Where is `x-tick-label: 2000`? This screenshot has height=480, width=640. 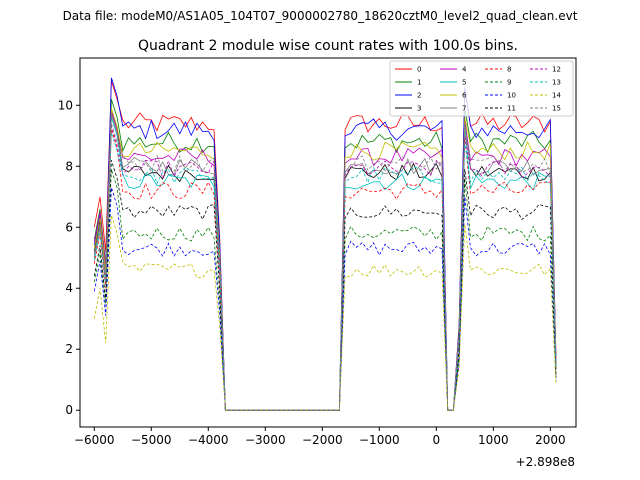
x-tick-label: 2000 is located at coordinates (550, 440).